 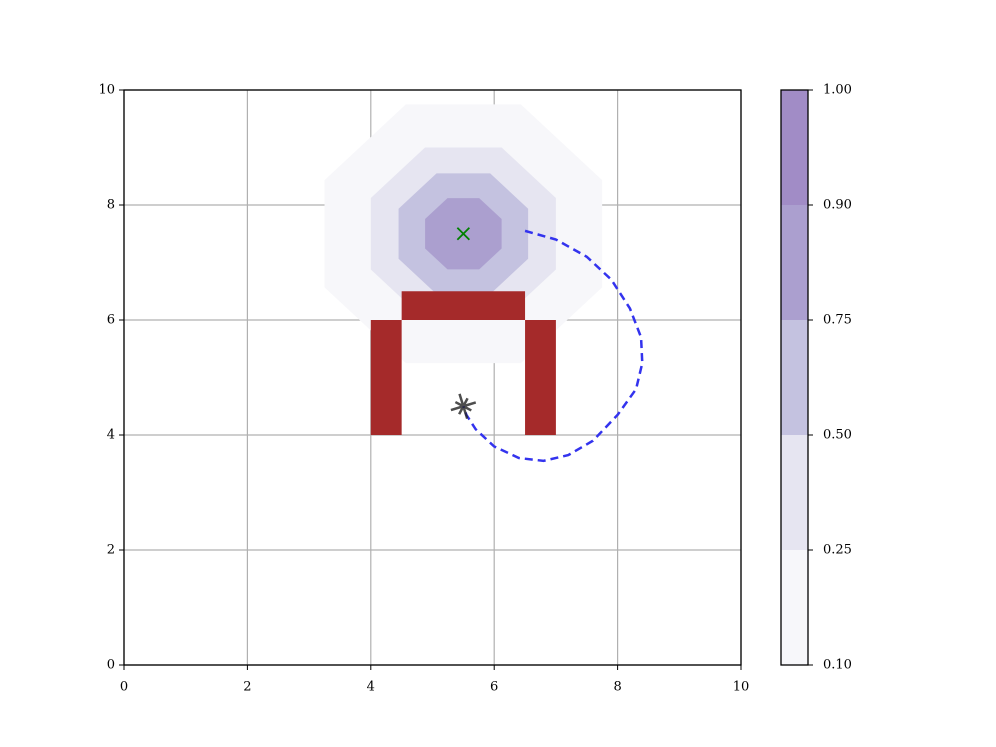 I want to click on y-tick-label: 0, so click(x=111, y=665).